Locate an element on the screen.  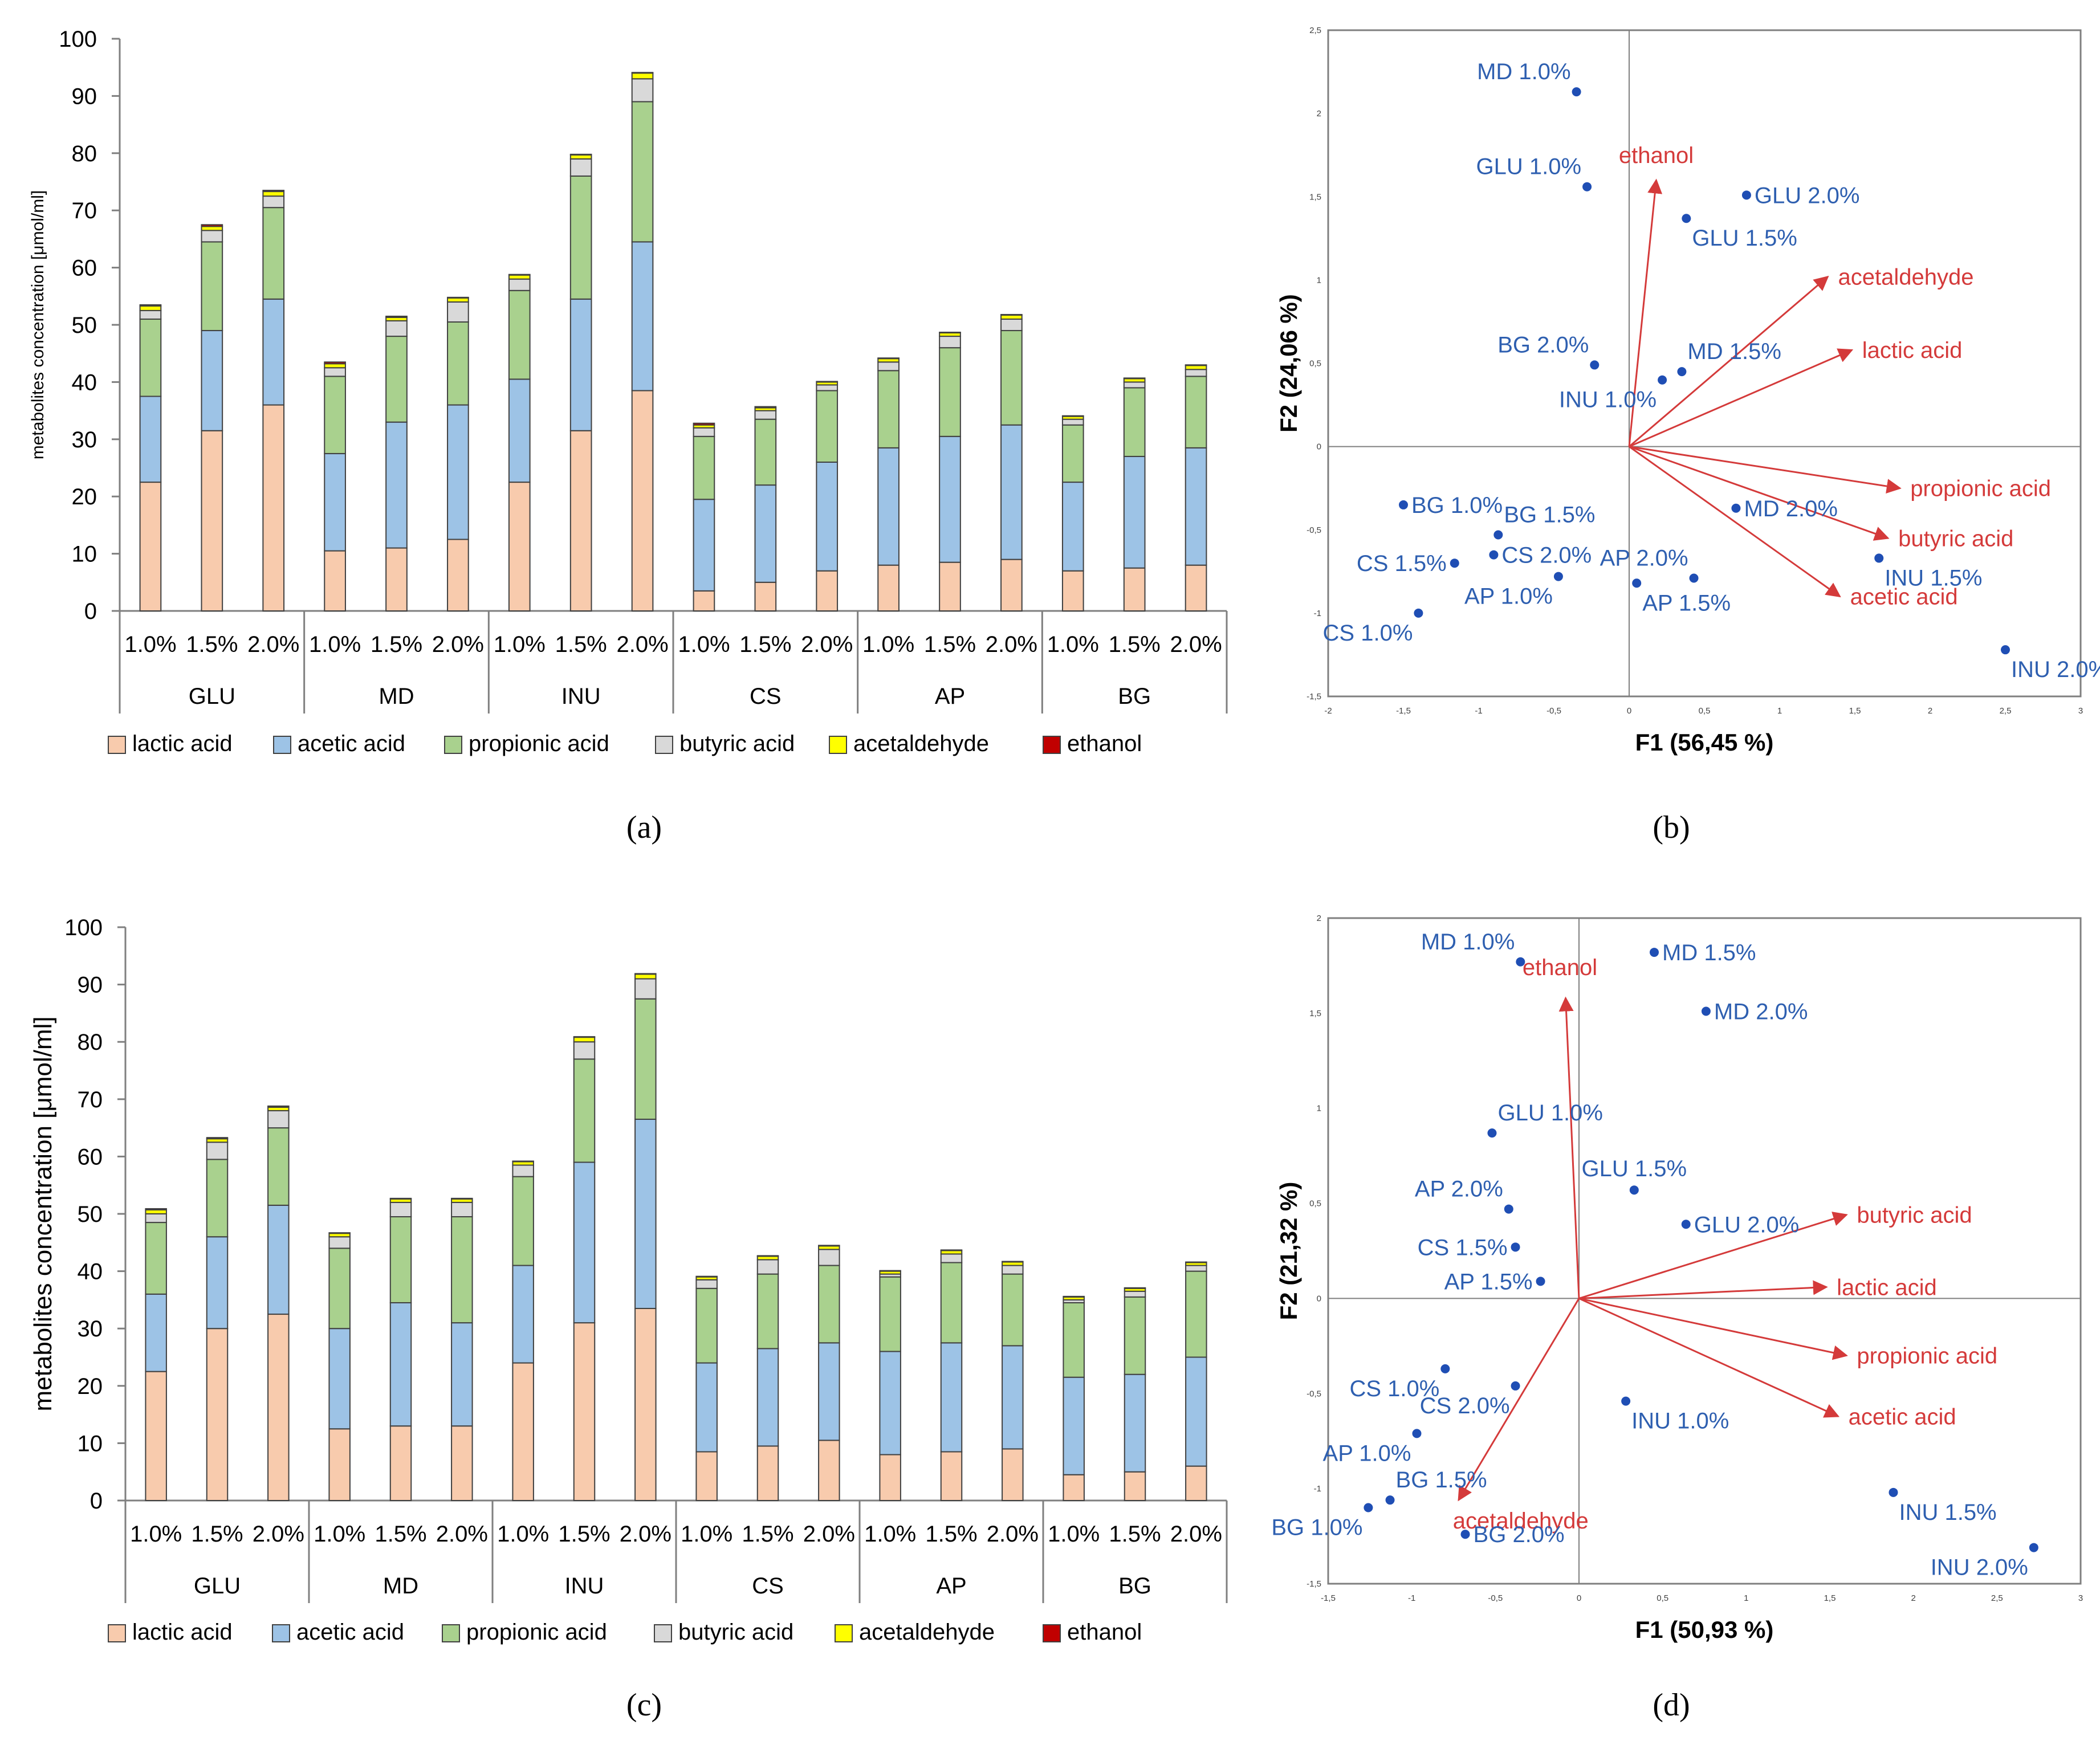
y-axis-title: F2 (21,32 %) is located at coordinates (1288, 1251).